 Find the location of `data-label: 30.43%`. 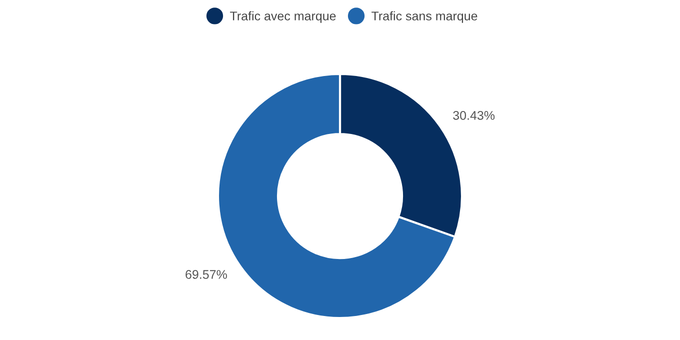

data-label: 30.43% is located at coordinates (474, 115).